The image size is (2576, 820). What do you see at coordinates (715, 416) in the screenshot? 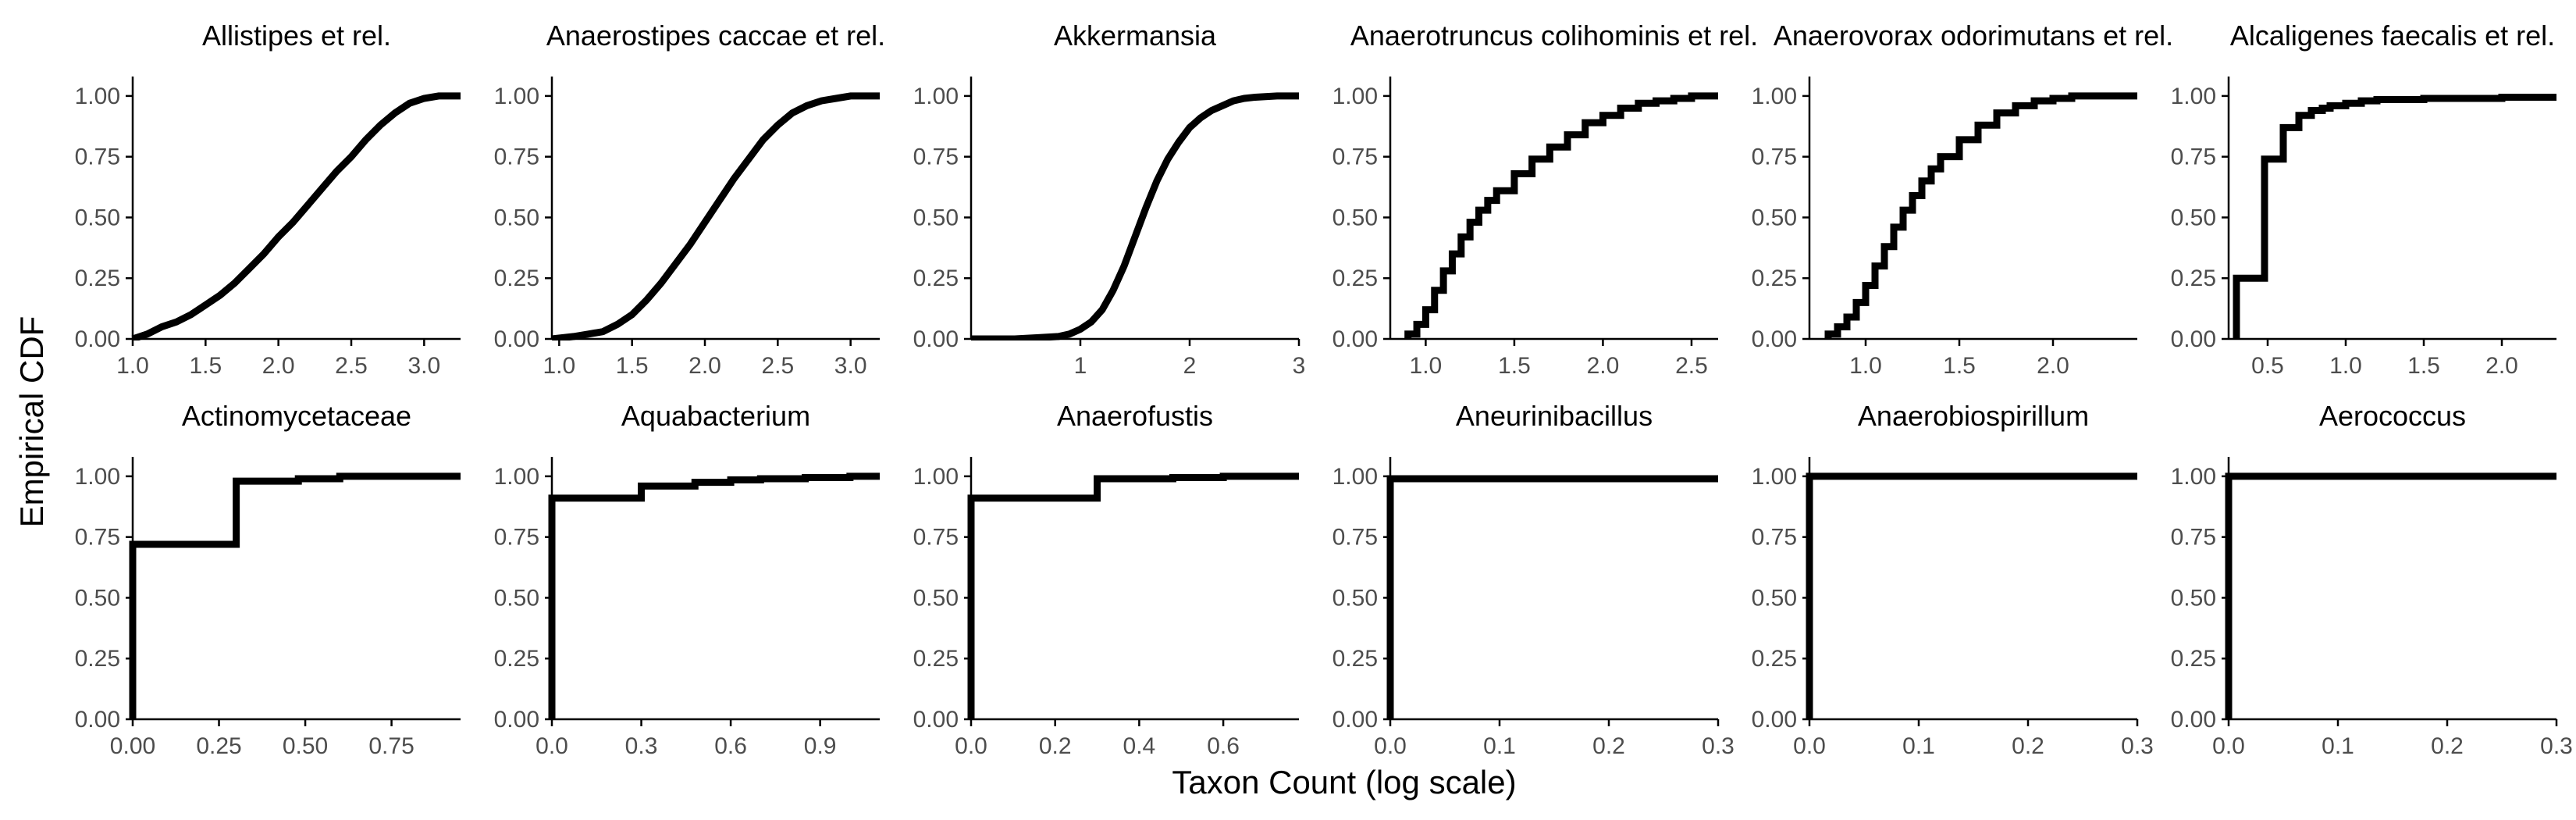
I see `facet-strip-title: Aquabacterium` at bounding box center [715, 416].